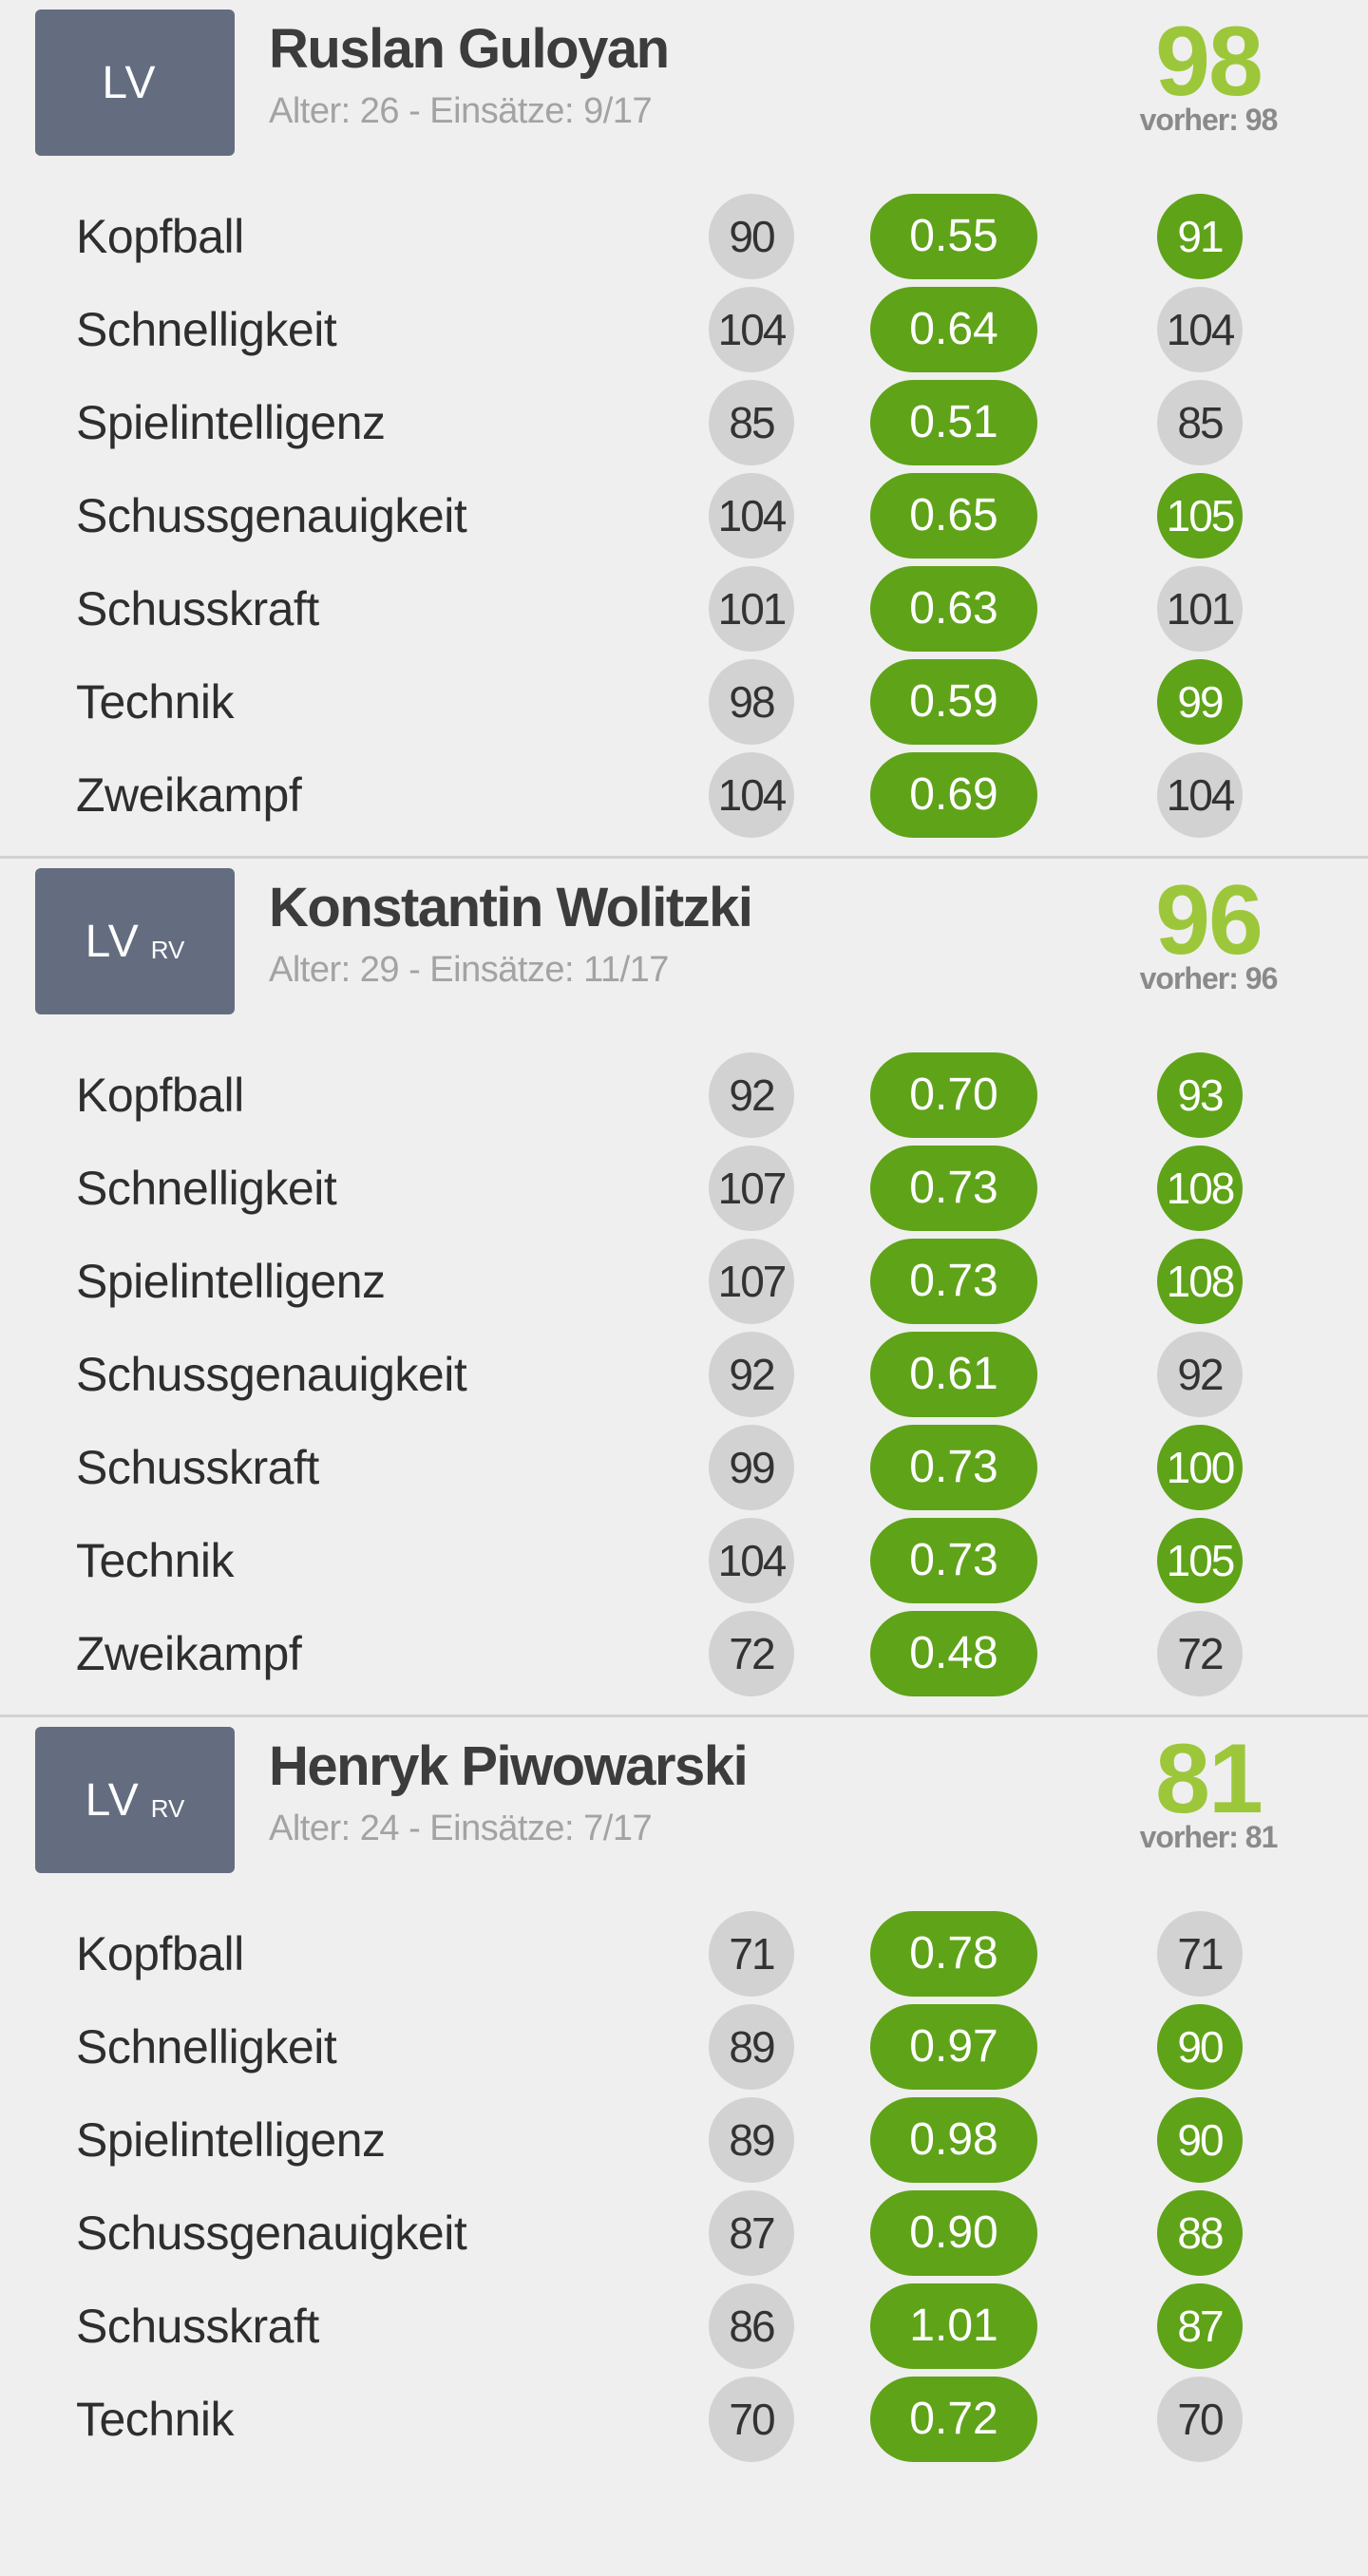  Describe the element at coordinates (1200, 702) in the screenshot. I see `next-value: 99` at that location.